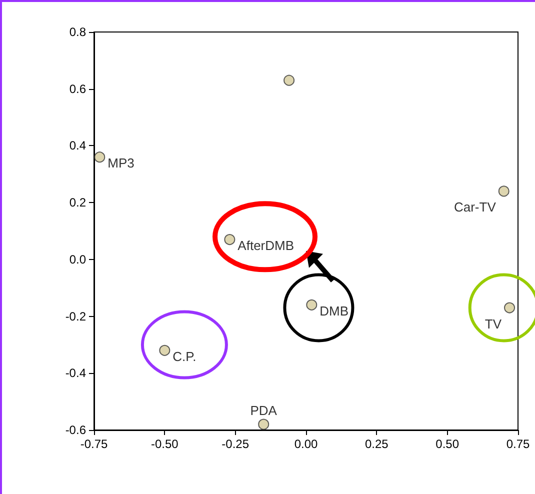  Describe the element at coordinates (236, 444) in the screenshot. I see `x-tick-label: -0.25` at that location.